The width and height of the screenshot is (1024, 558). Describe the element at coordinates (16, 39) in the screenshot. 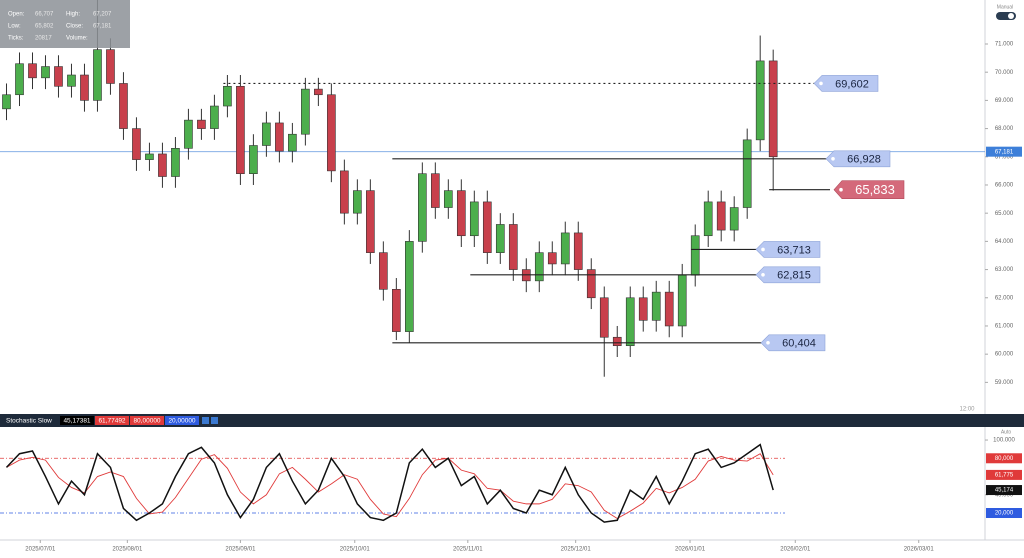

I see `info-label: Ticks:` at that location.